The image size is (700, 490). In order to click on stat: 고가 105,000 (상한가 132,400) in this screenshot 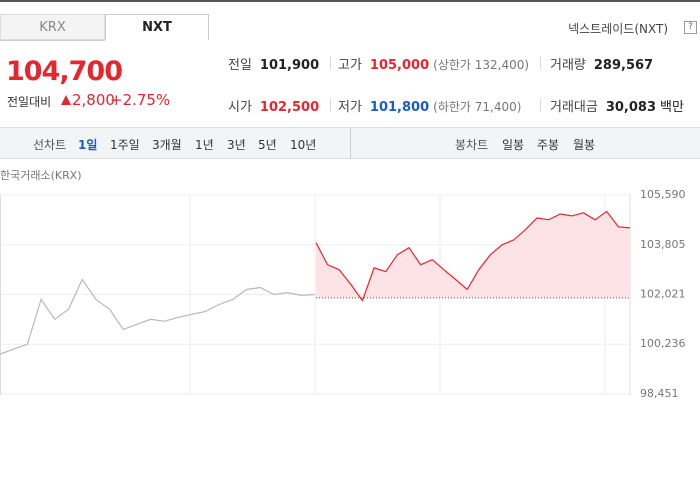, I will do `click(433, 63)`.